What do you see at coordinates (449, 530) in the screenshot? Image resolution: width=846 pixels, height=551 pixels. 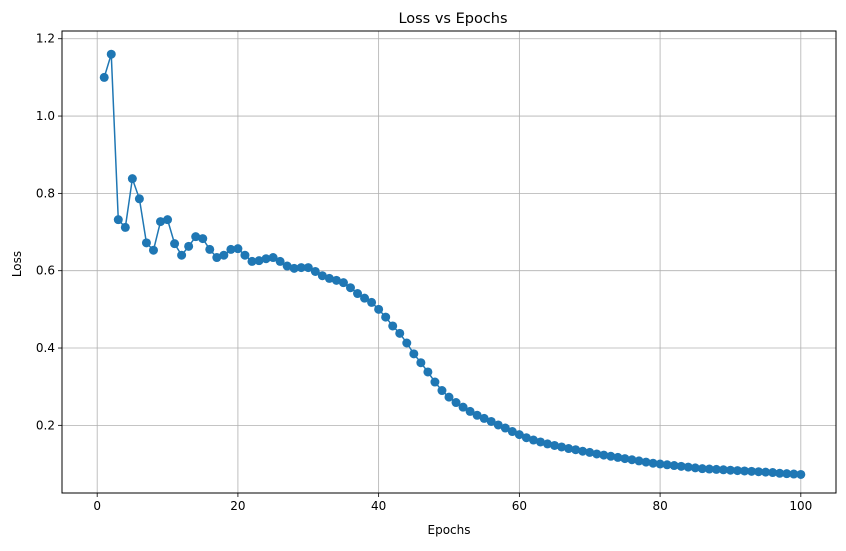 I see `x-axis-label: Epochs` at bounding box center [449, 530].